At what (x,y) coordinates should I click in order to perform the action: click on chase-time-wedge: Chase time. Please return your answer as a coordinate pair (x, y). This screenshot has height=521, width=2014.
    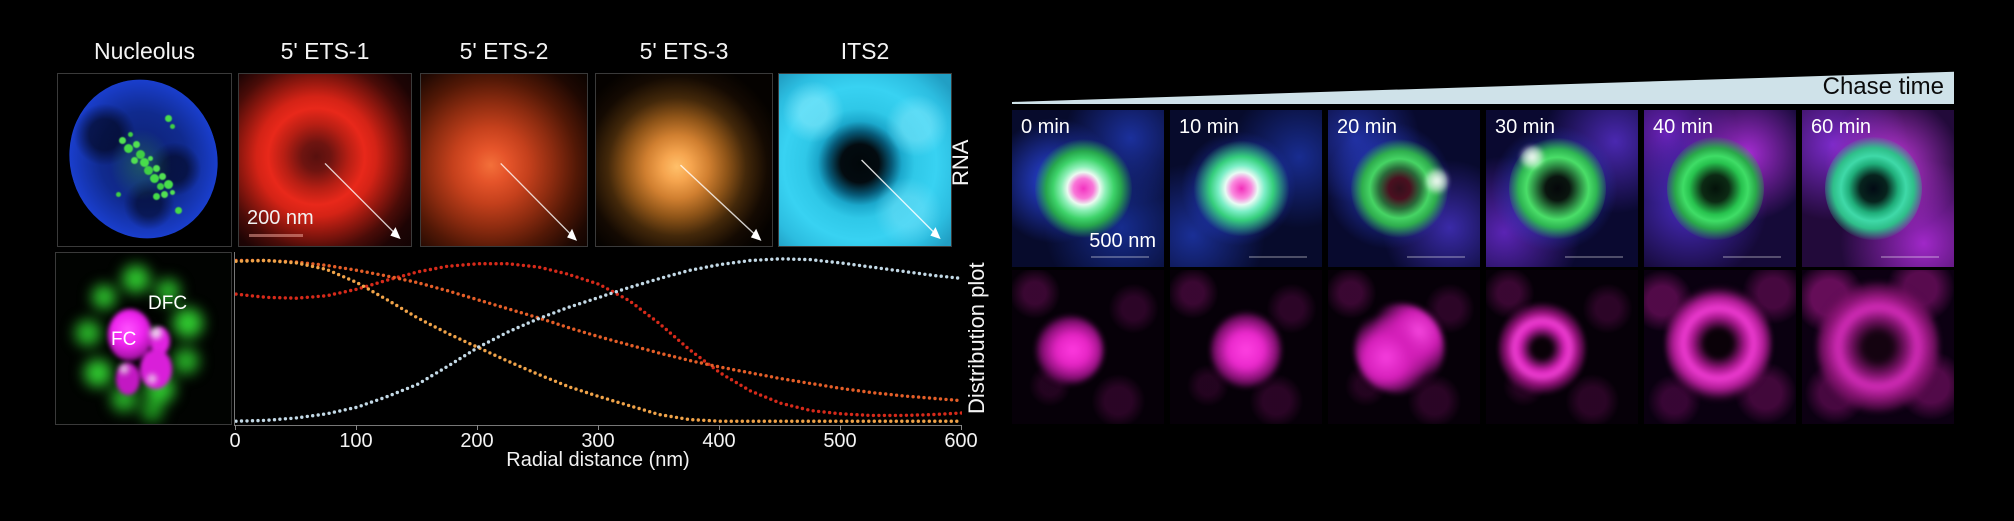
    Looking at the image, I should click on (1483, 87).